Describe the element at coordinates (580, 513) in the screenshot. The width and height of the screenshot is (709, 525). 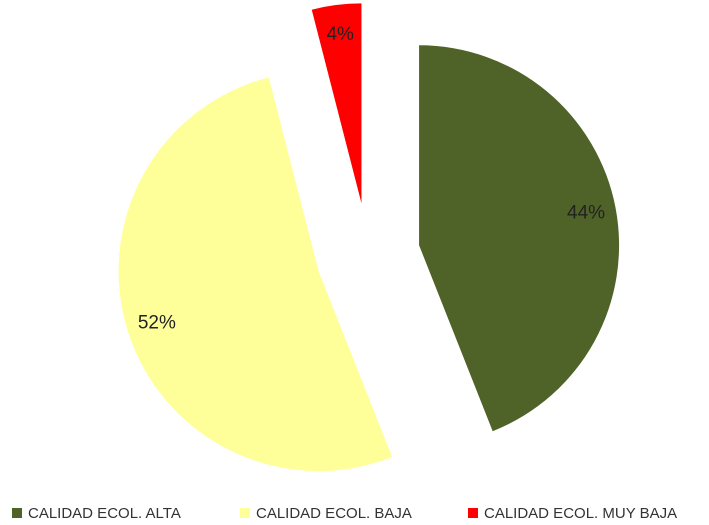
I see `legend-label: CALIDAD ECOL. MUY BAJA` at that location.